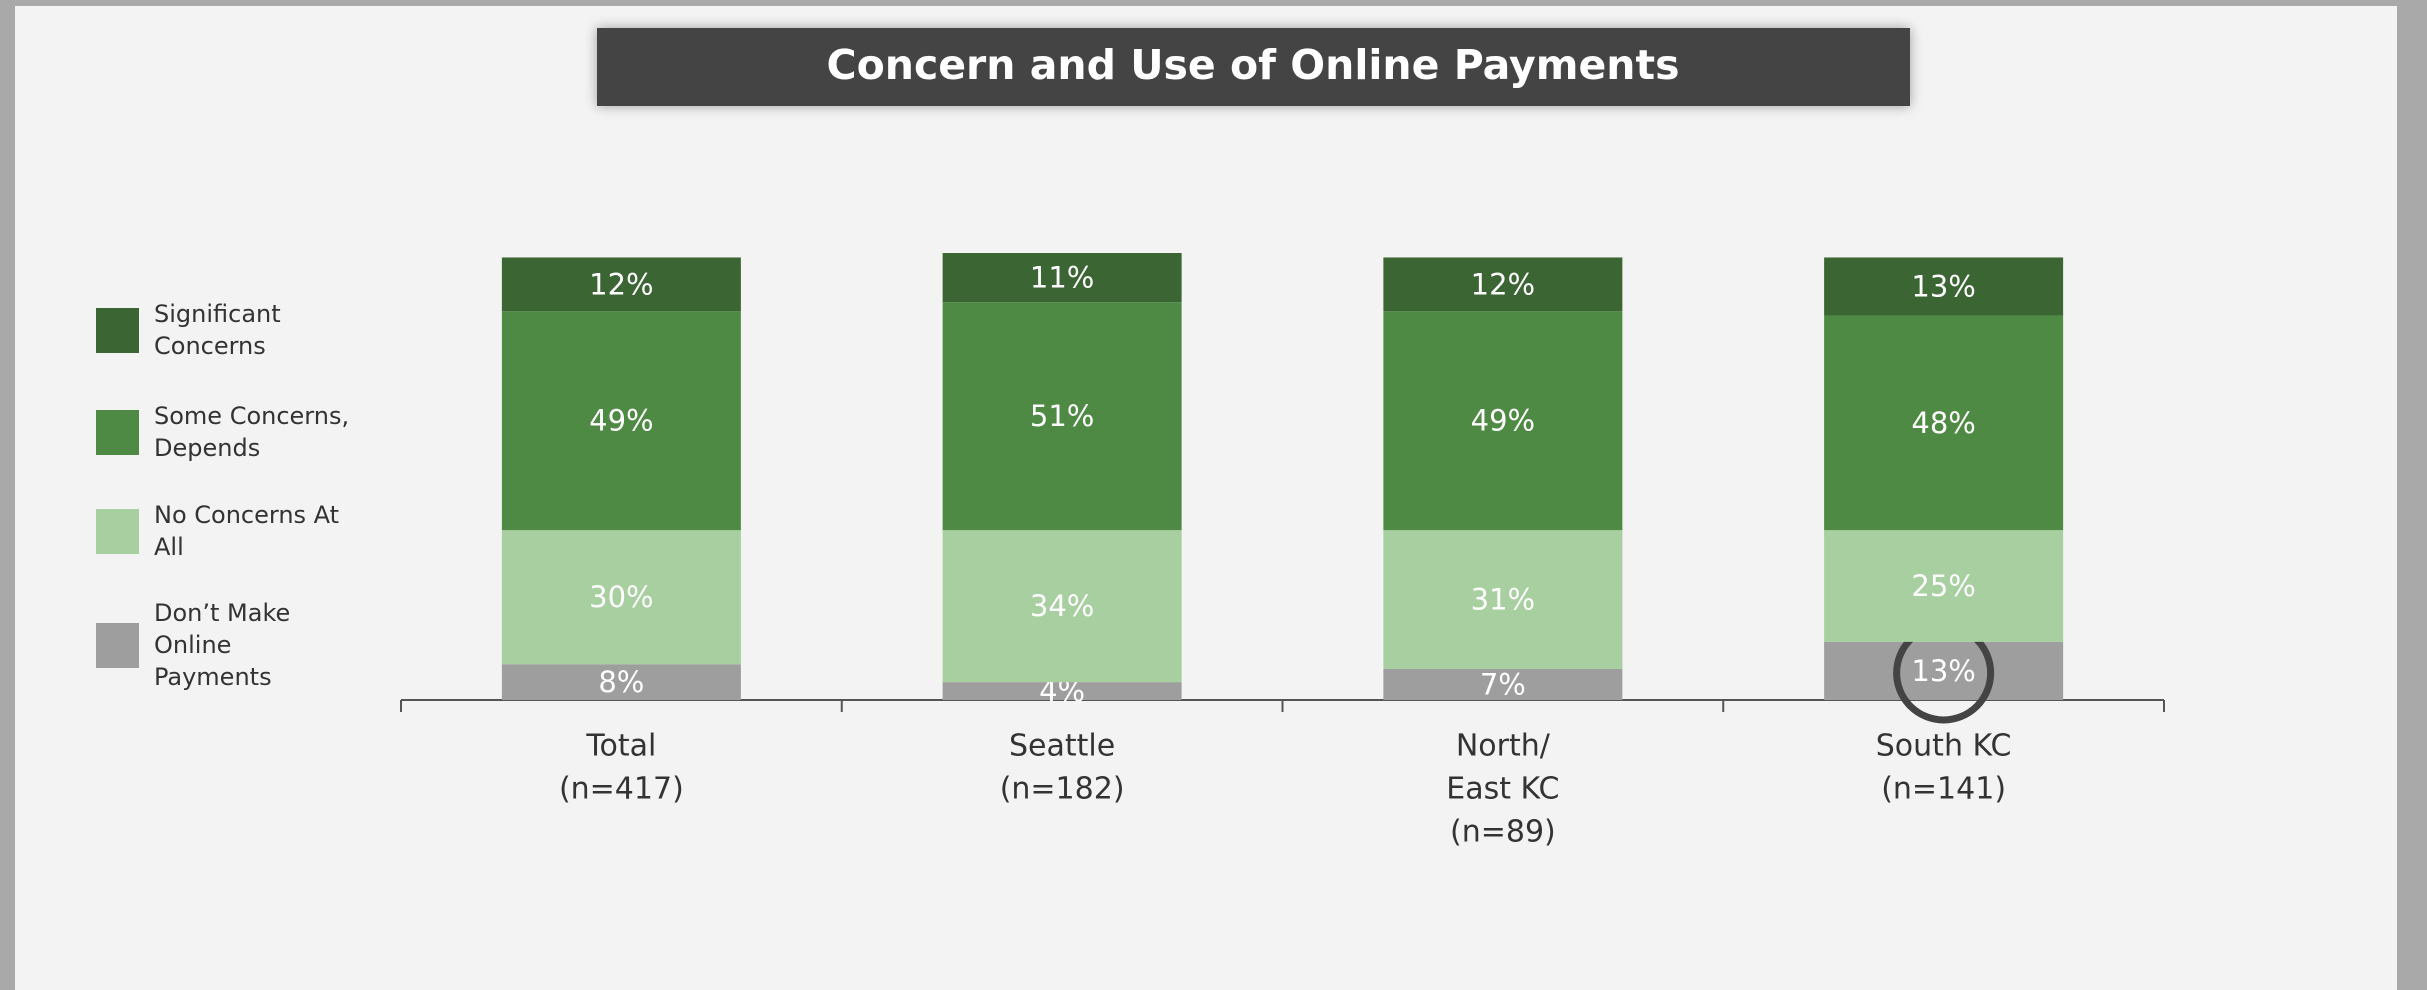  I want to click on data-label: 48%, so click(1943, 423).